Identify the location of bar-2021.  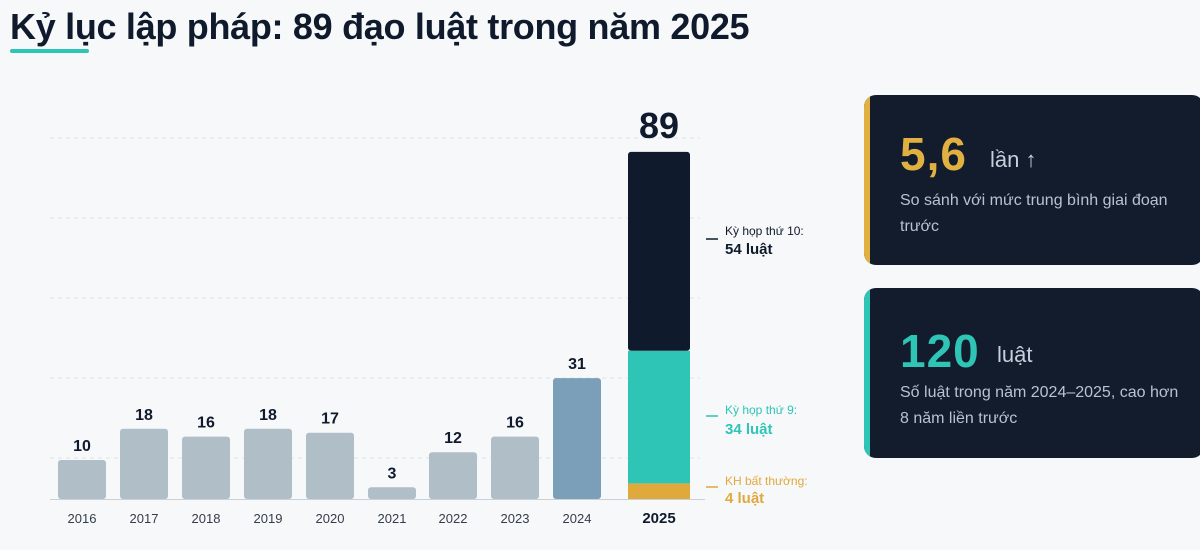
(392, 493).